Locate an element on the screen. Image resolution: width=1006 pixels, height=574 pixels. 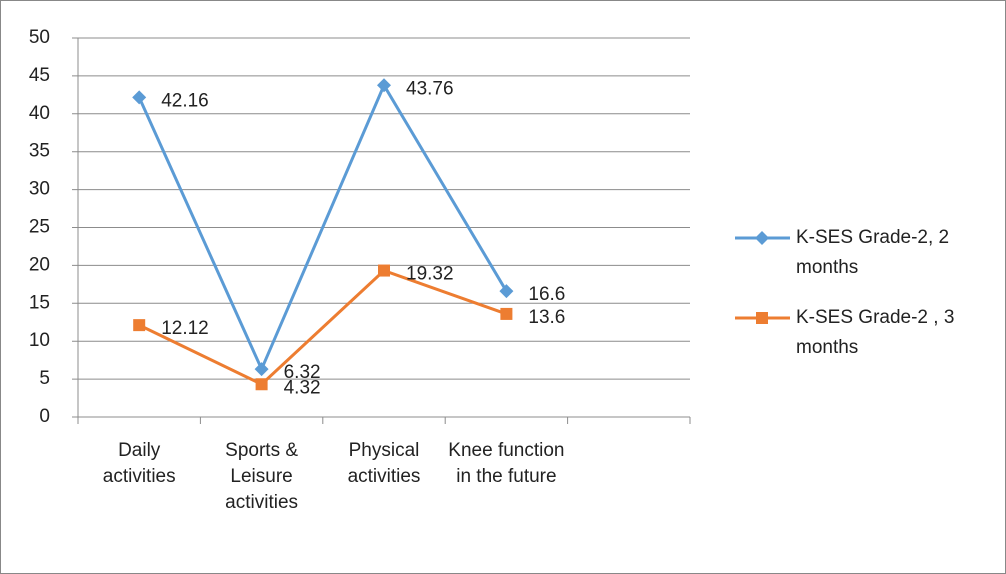
data-label: 42.16 is located at coordinates (185, 100).